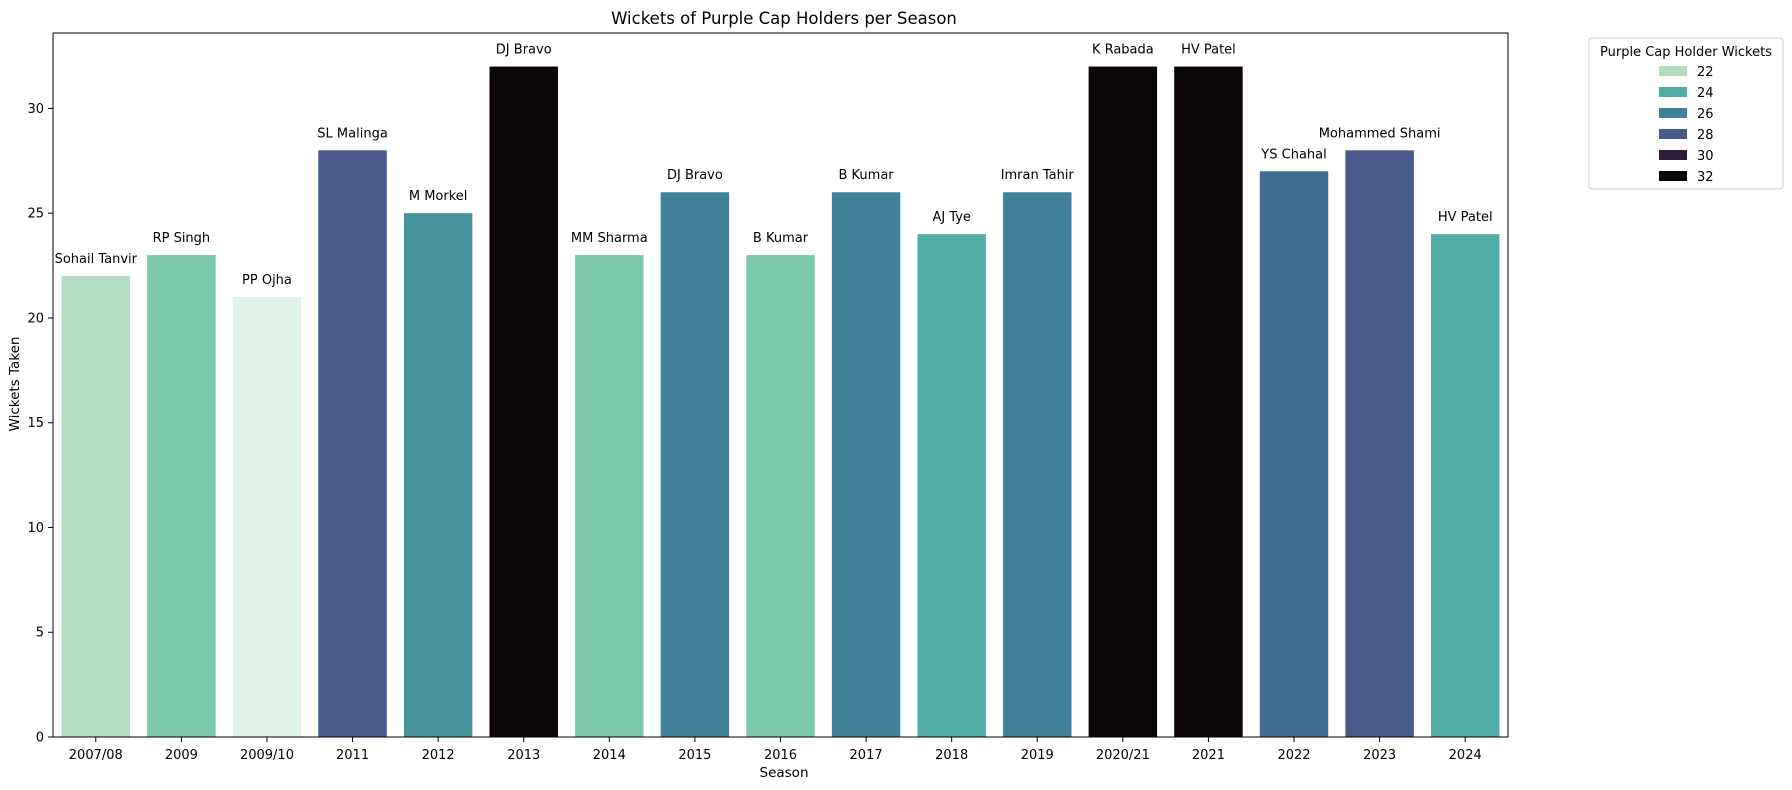  Describe the element at coordinates (1380, 133) in the screenshot. I see `bar-label-15: Mohammed Shami` at that location.